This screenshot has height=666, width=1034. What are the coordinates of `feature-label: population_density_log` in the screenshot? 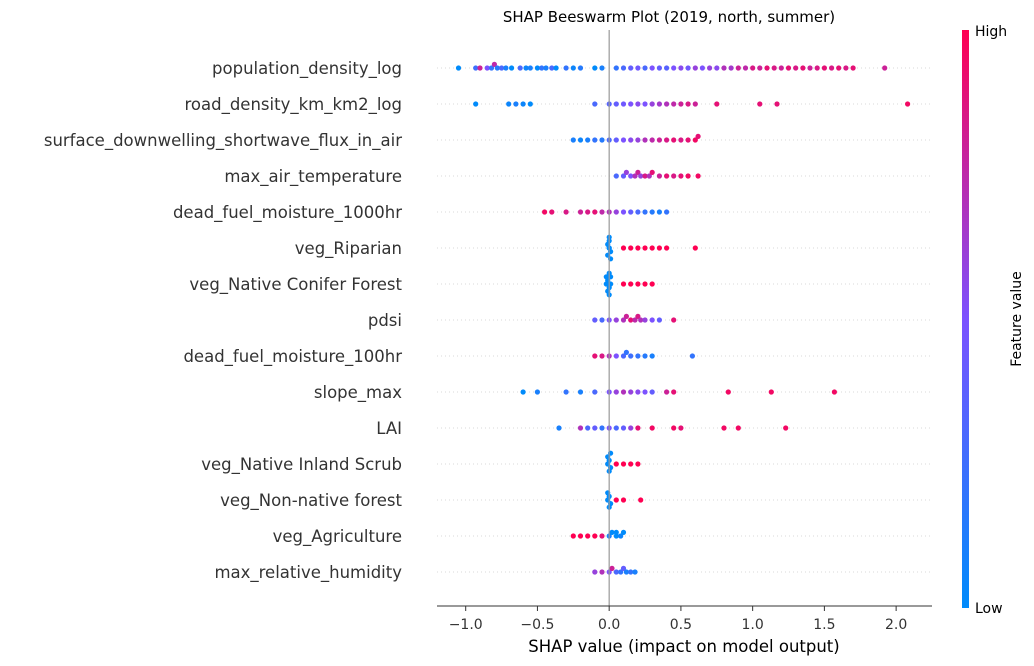 It's located at (307, 69).